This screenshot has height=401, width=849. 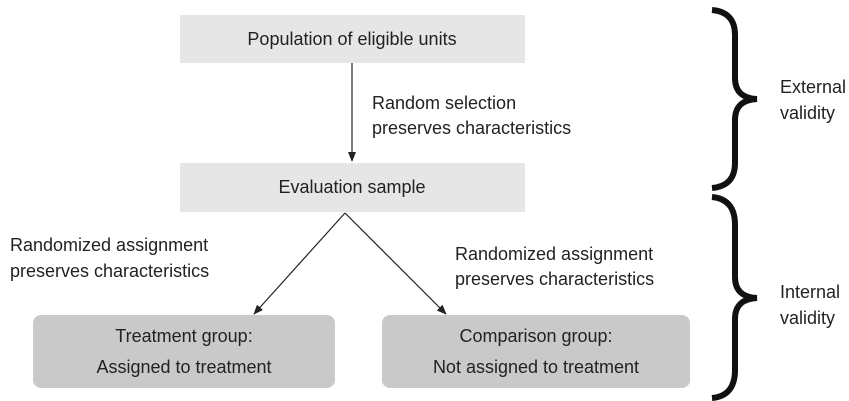 I want to click on box-sample, so click(x=352, y=187).